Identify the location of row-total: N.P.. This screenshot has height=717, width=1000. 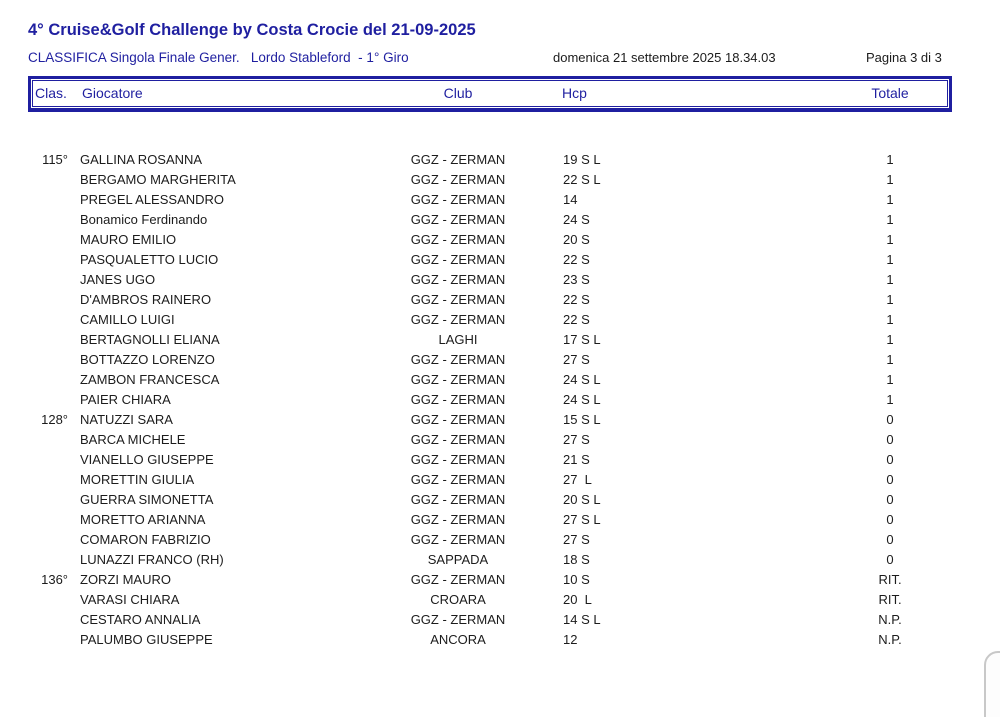
(890, 639).